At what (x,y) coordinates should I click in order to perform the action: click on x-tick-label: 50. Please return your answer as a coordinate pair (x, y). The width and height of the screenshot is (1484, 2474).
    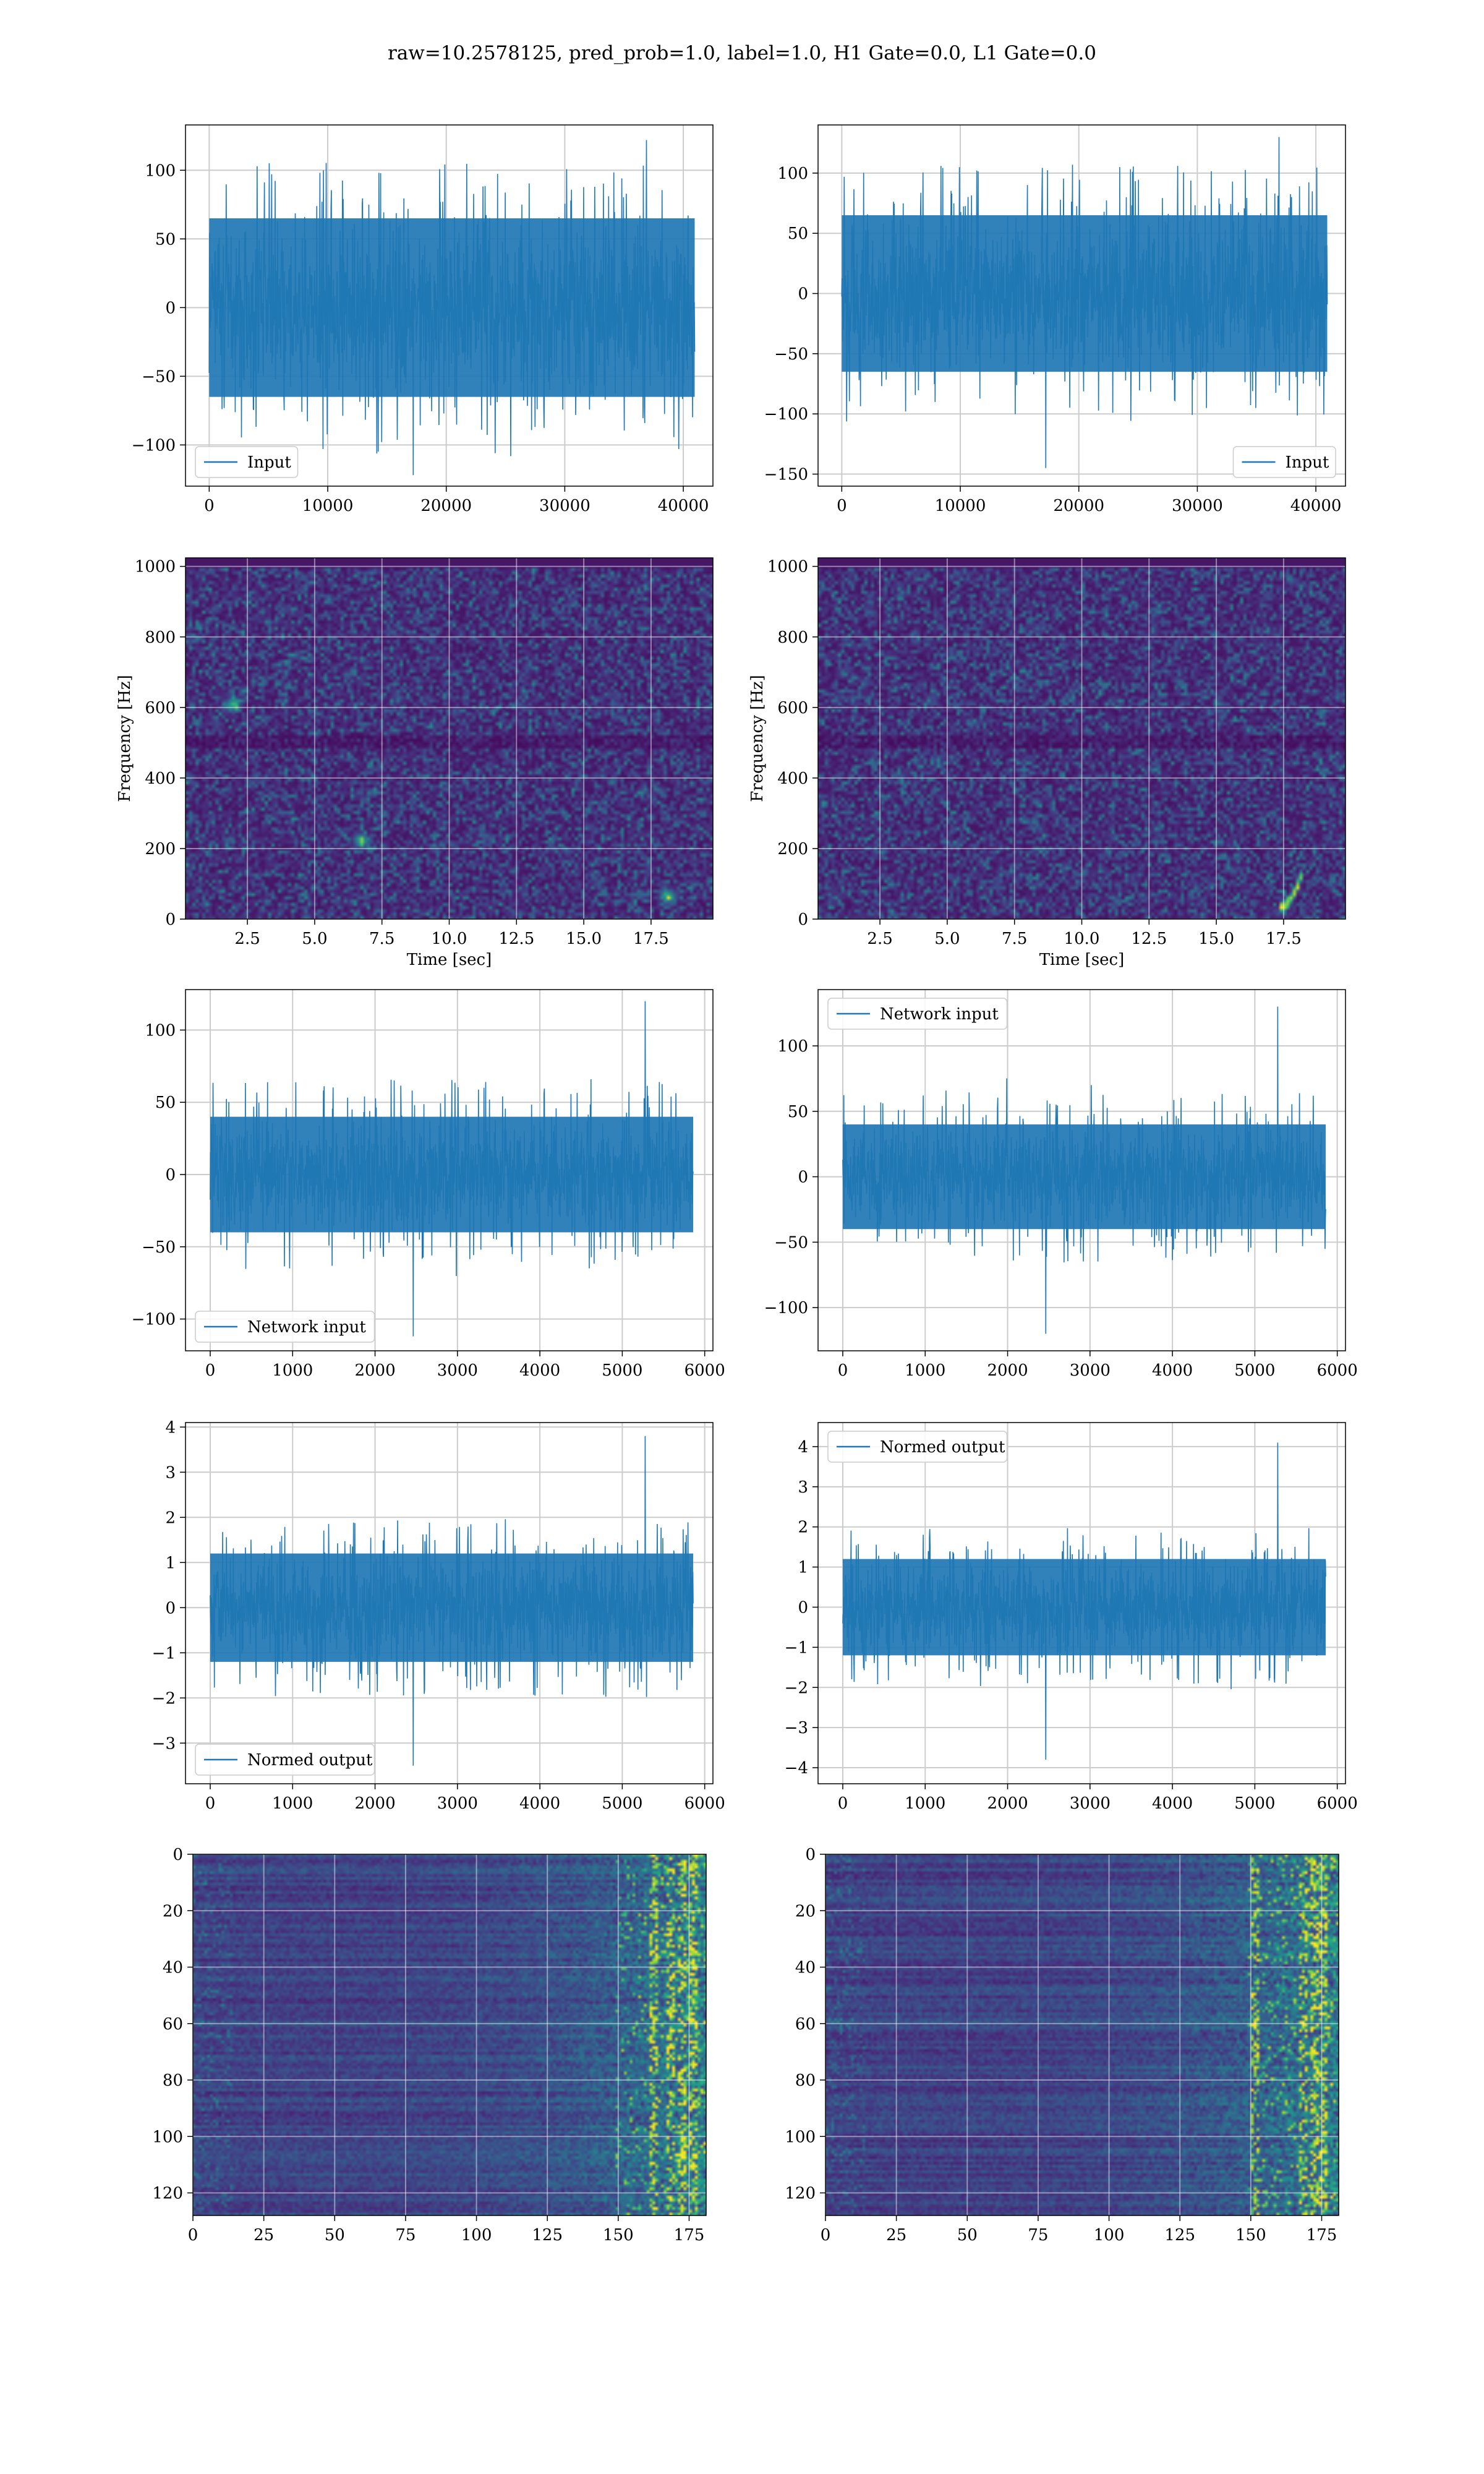
    Looking at the image, I should click on (967, 2235).